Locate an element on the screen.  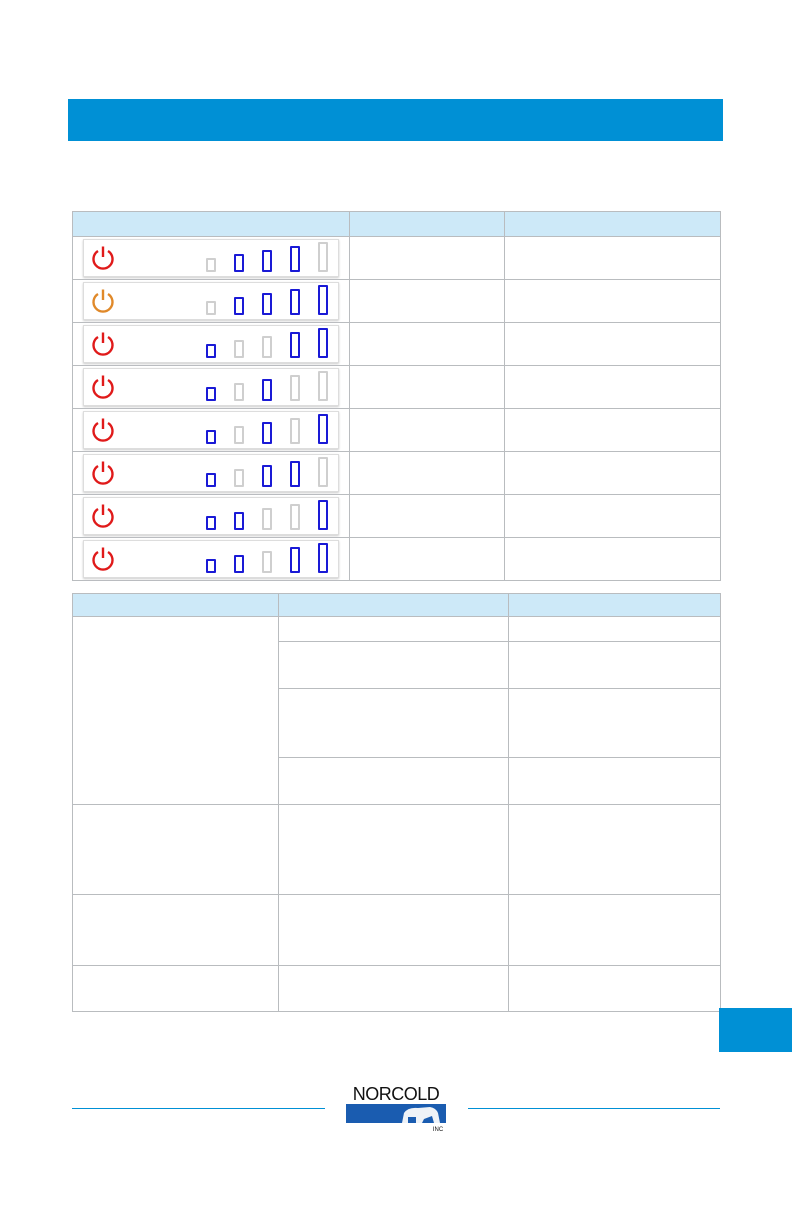
section-header-bar is located at coordinates (395, 120).